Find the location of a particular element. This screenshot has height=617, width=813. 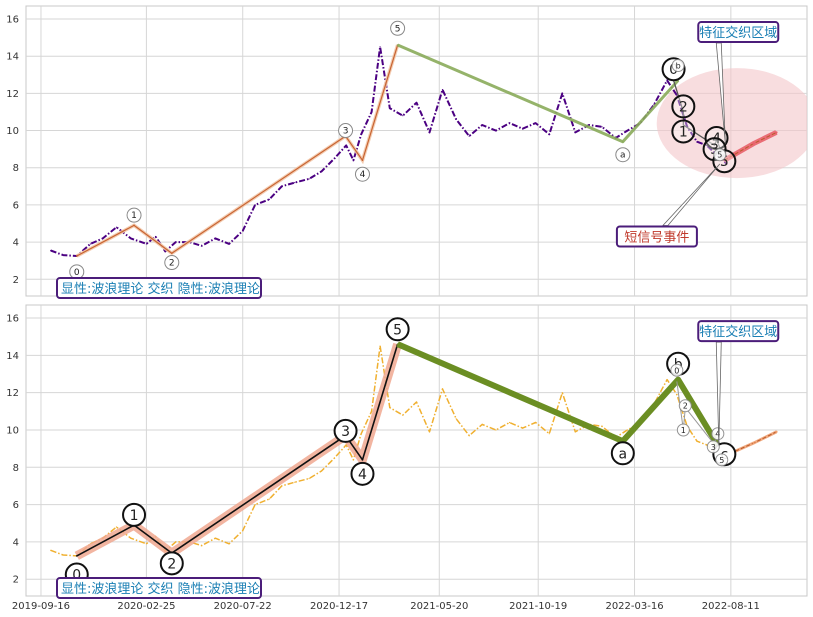

feature-label-small-text: 3 is located at coordinates (713, 447).